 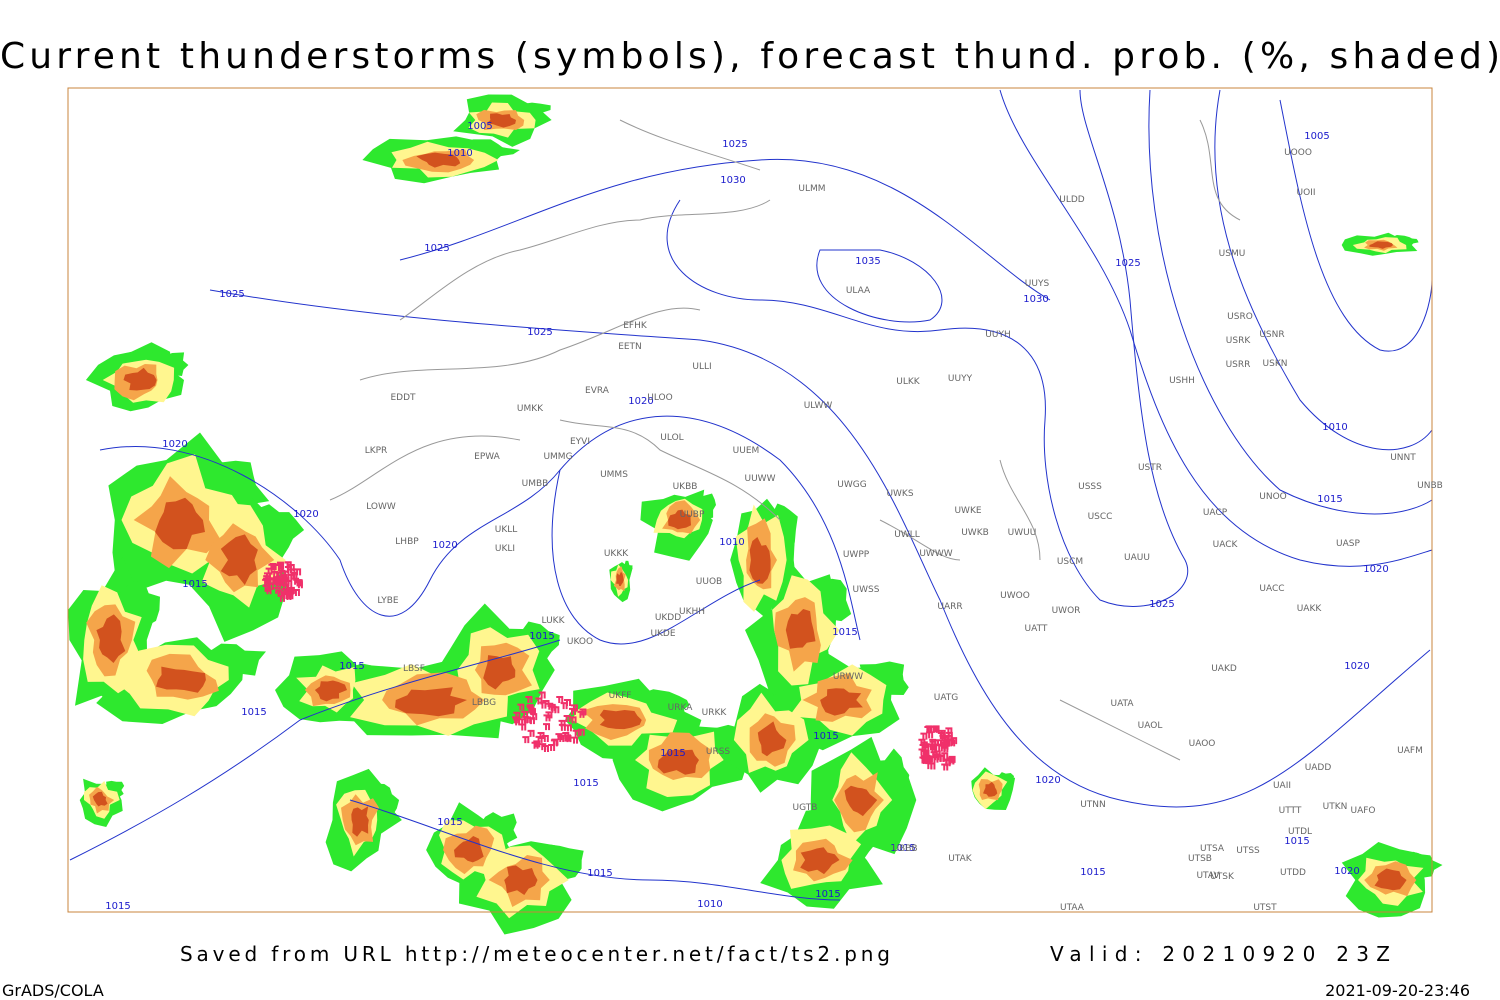 I want to click on station-code: UKLI, so click(x=505, y=549).